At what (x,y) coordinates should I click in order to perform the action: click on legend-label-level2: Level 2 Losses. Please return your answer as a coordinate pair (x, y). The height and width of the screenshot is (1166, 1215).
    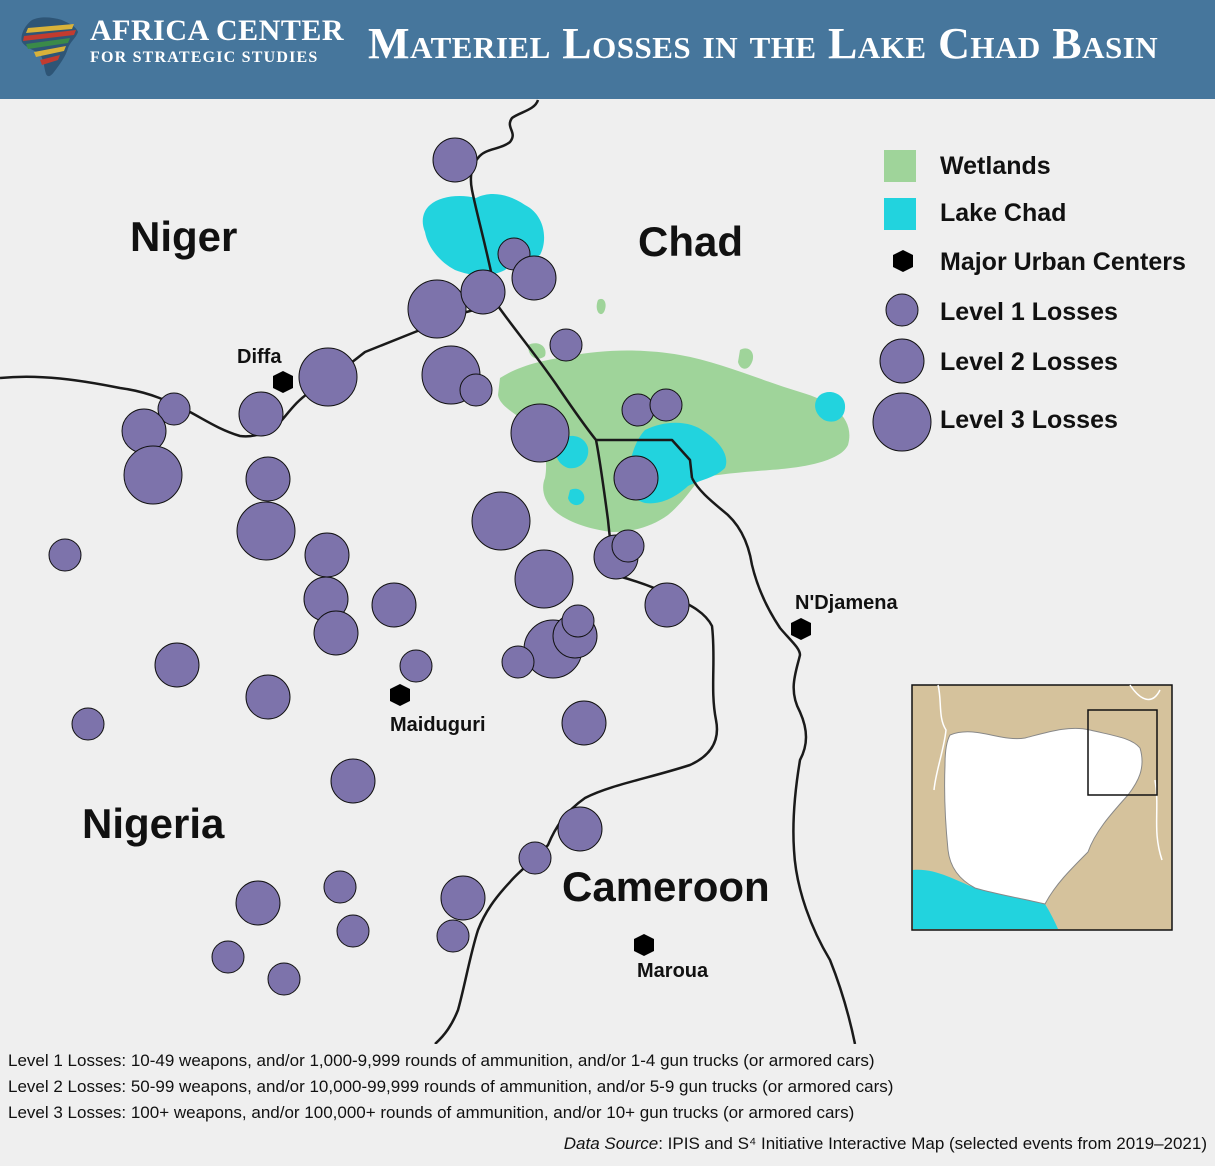
    Looking at the image, I should click on (1029, 362).